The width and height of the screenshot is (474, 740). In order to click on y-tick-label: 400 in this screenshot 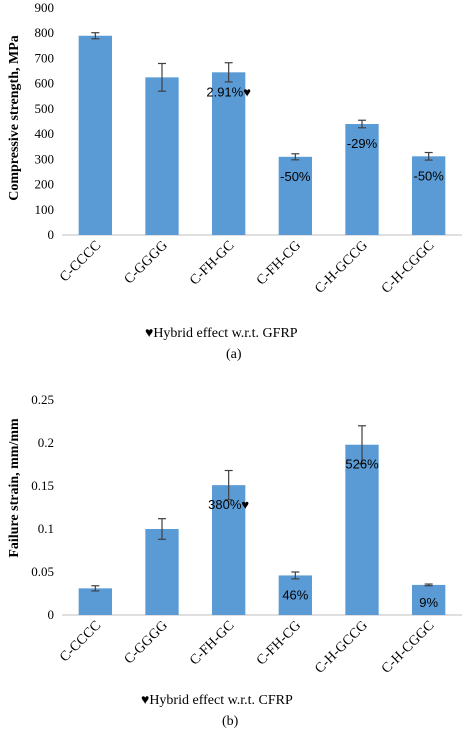, I will do `click(45, 133)`.